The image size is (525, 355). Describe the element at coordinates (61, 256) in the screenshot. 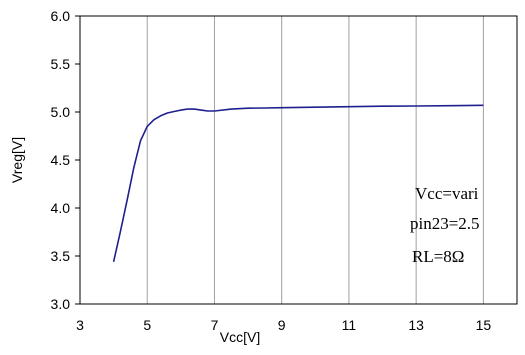

I see `y-tick-label-3.5: 3.5` at that location.